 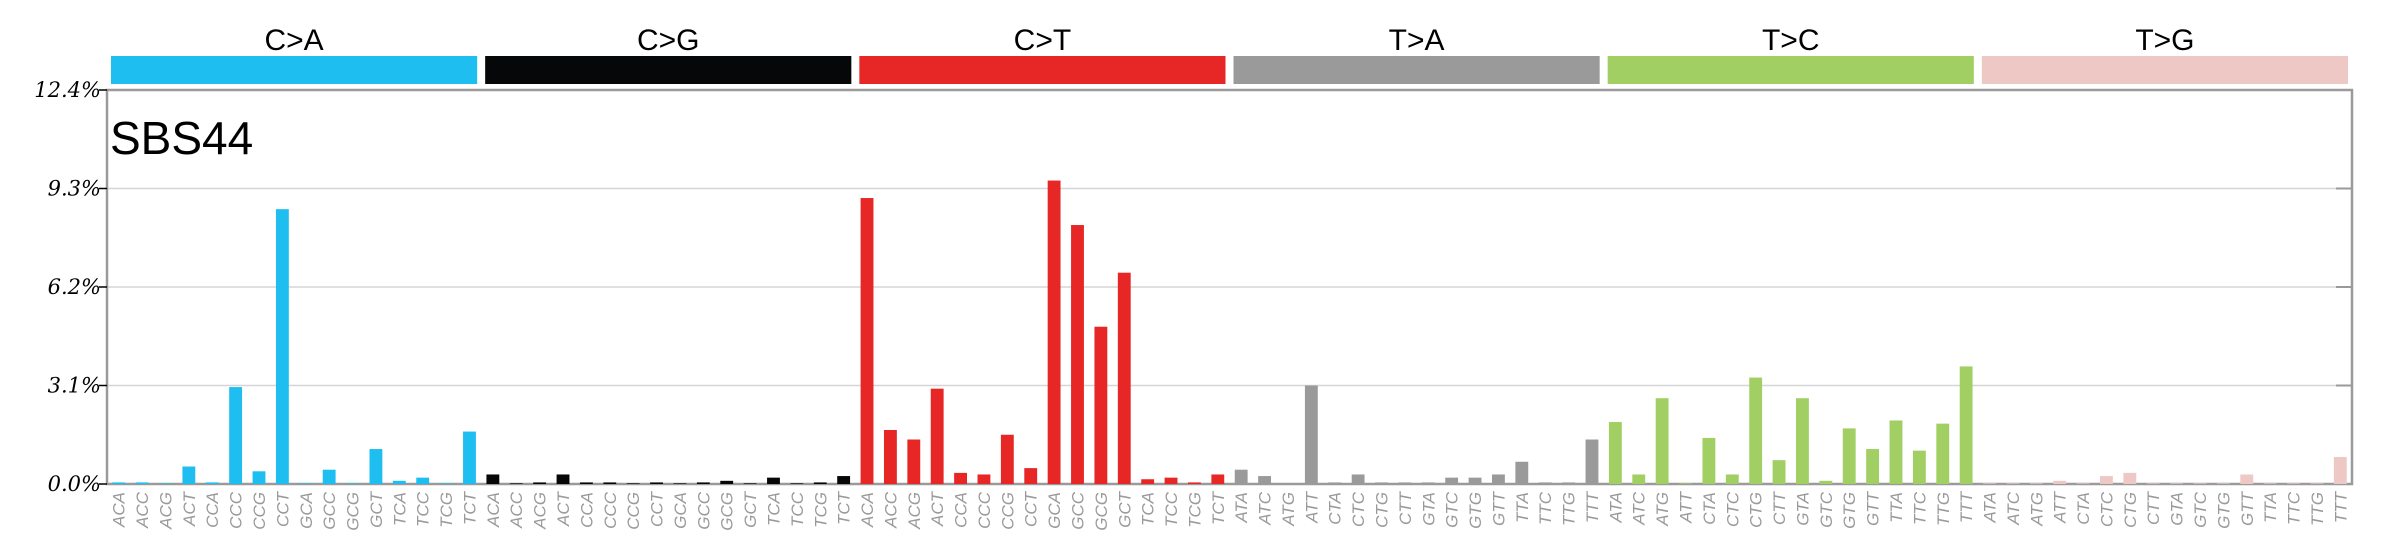 I want to click on x-tick-label: ATA, so click(x=1615, y=508).